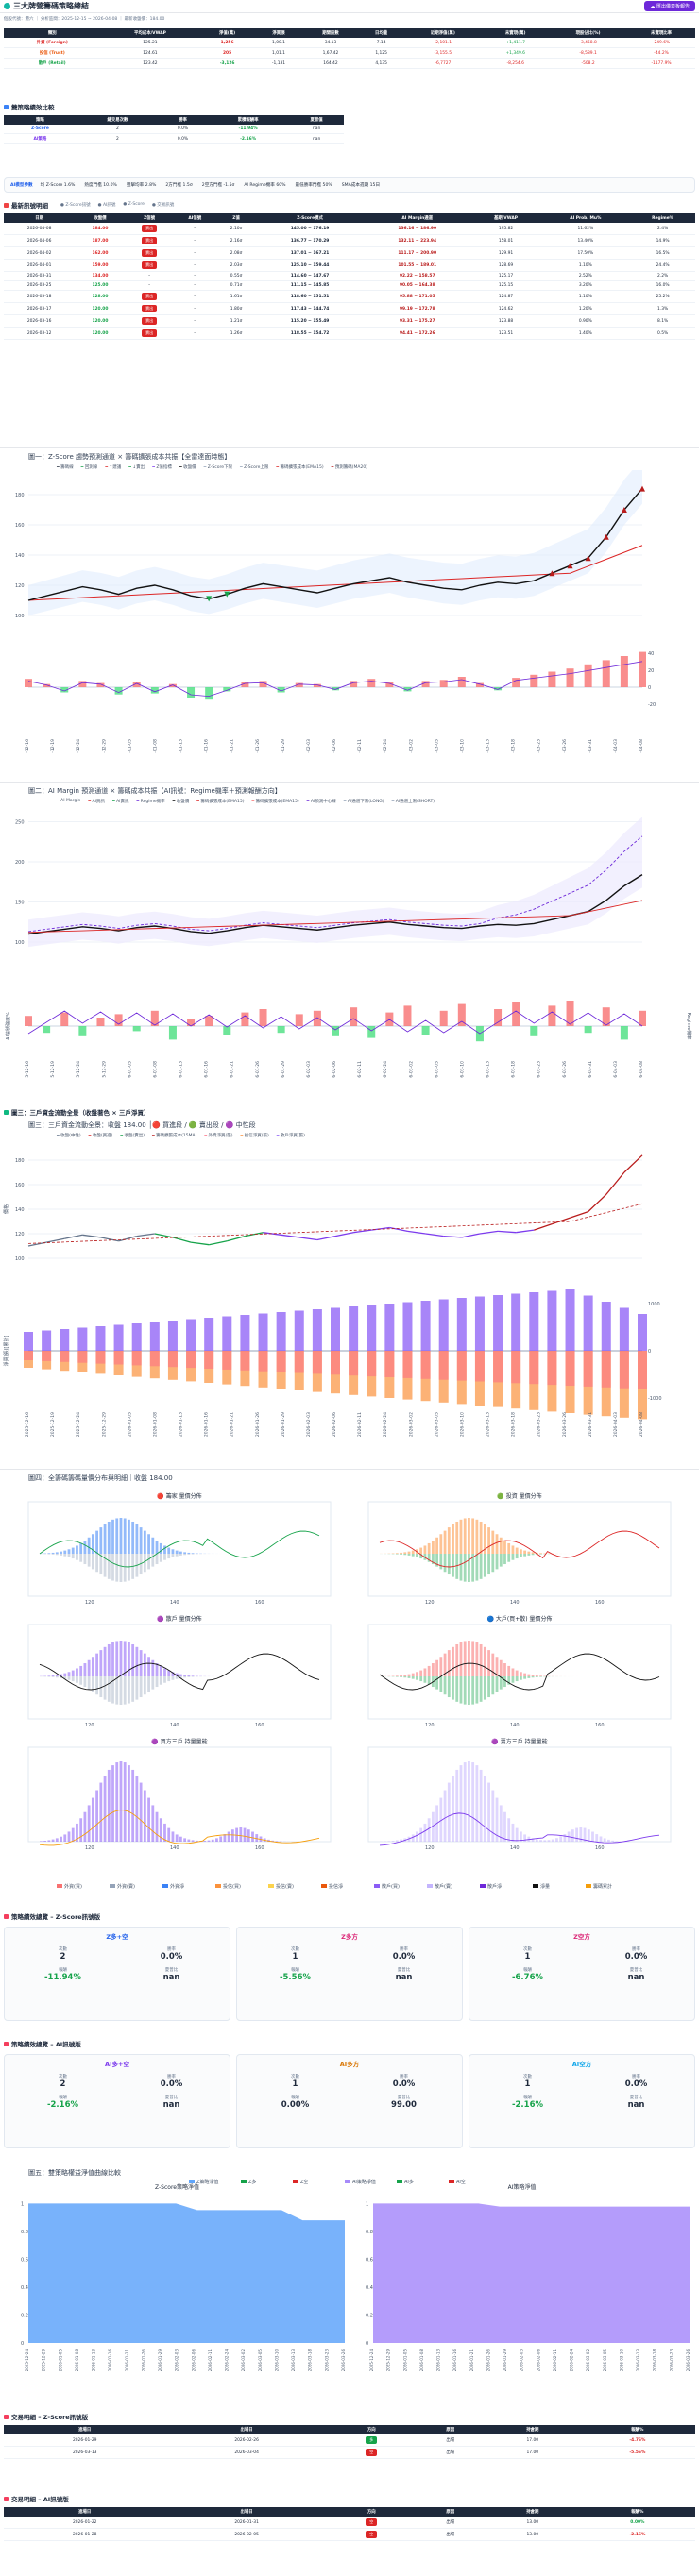 This screenshot has height=2576, width=699. What do you see at coordinates (40, 218) in the screenshot?
I see `signal-col-header: 日期` at bounding box center [40, 218].